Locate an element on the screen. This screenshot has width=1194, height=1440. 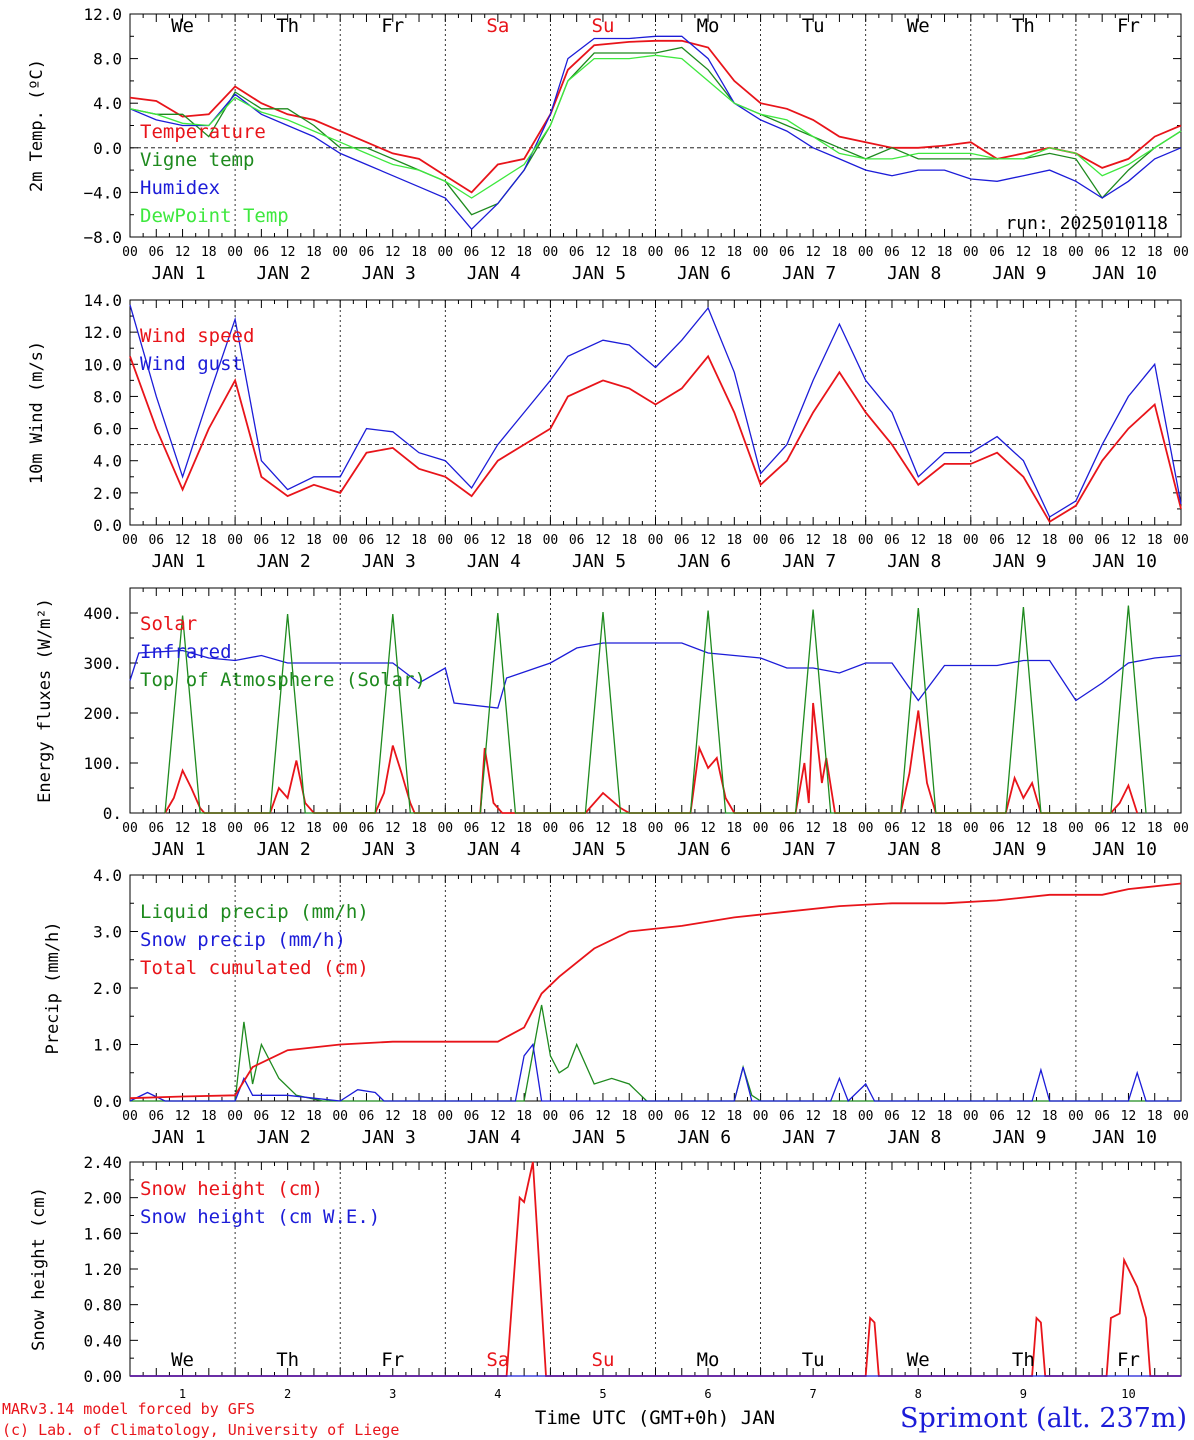
y-tick-label: 12.0 is located at coordinates (102, 14).